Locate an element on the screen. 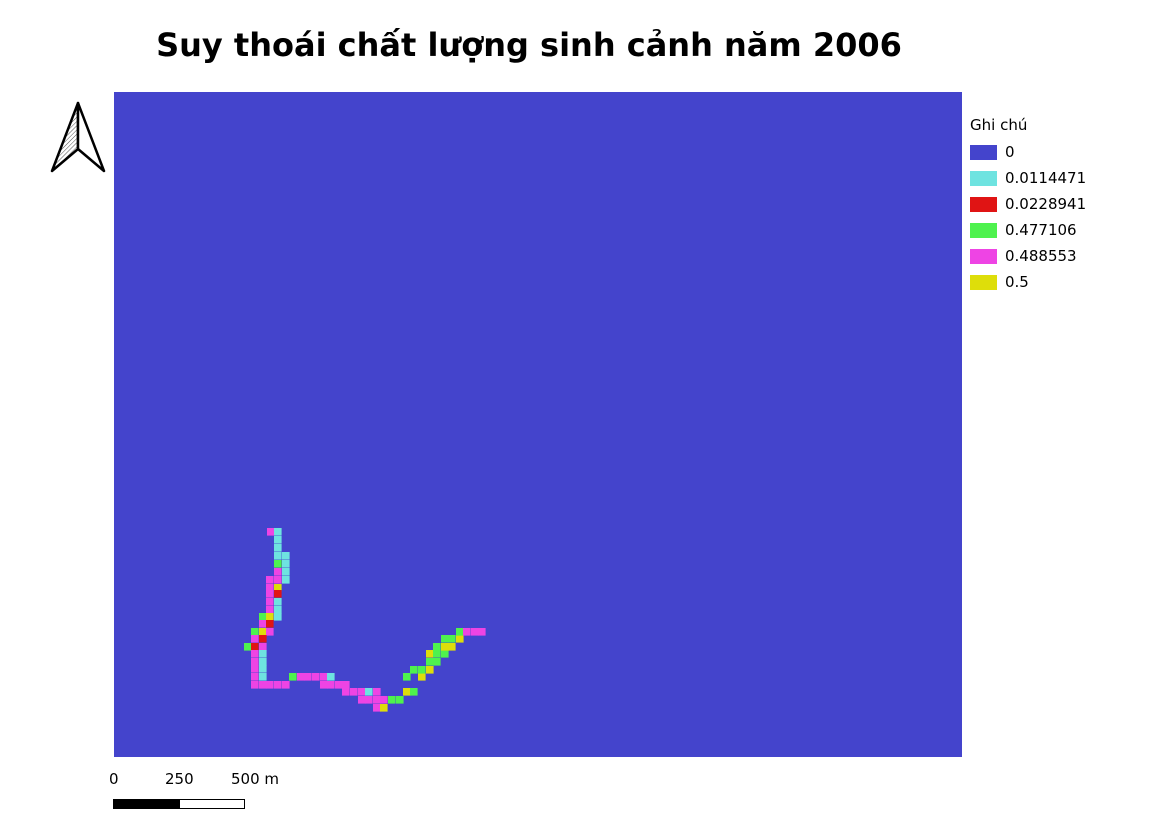 This screenshot has width=1175, height=831. habitat-cells is located at coordinates (365, 620).